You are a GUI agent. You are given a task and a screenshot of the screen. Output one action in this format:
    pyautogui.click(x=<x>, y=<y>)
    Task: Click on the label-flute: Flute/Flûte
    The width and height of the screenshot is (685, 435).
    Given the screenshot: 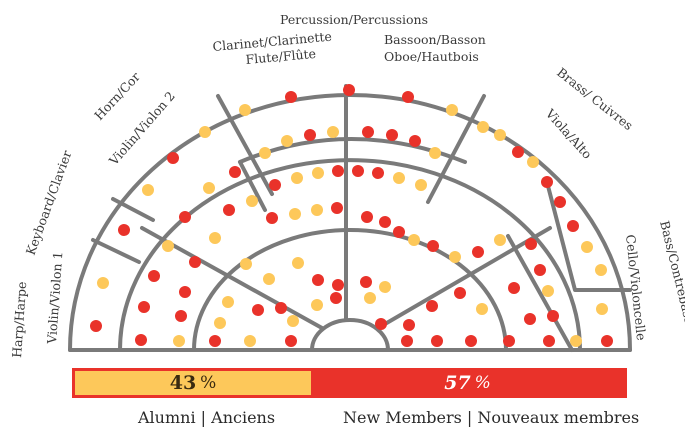 What is the action you would take?
    pyautogui.click(x=281, y=56)
    